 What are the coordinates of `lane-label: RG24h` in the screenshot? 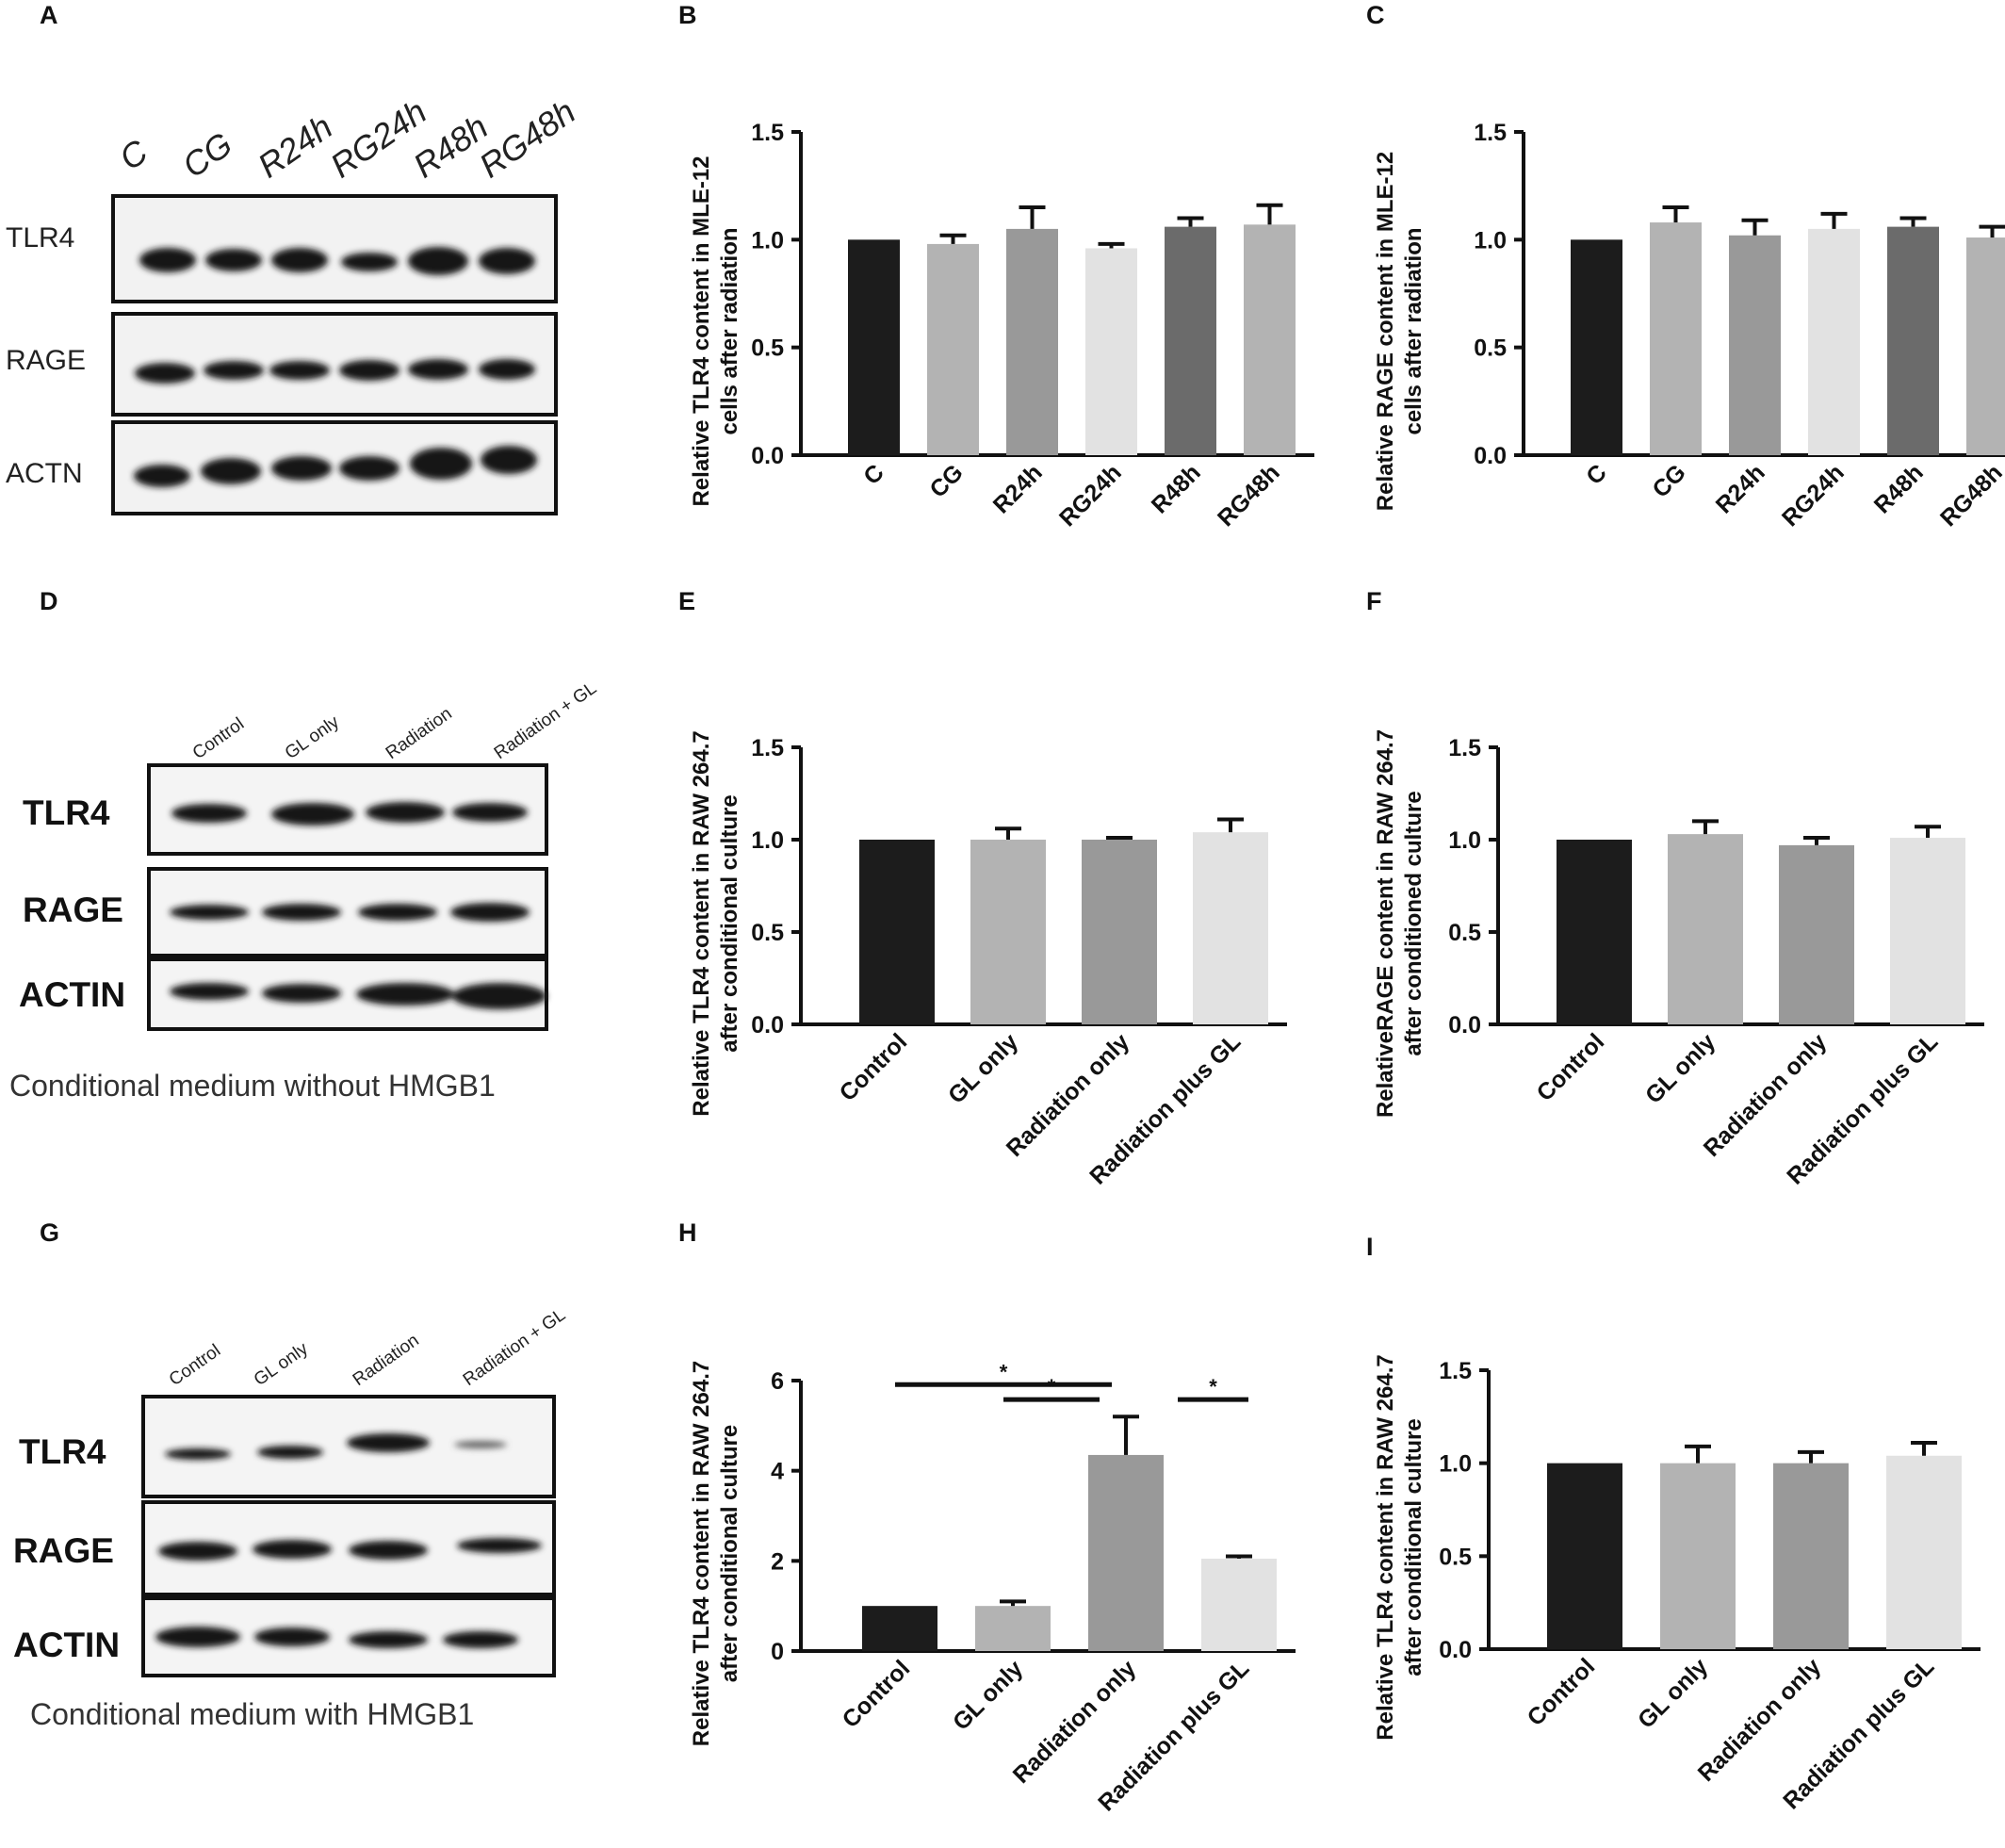 It's located at (378, 139).